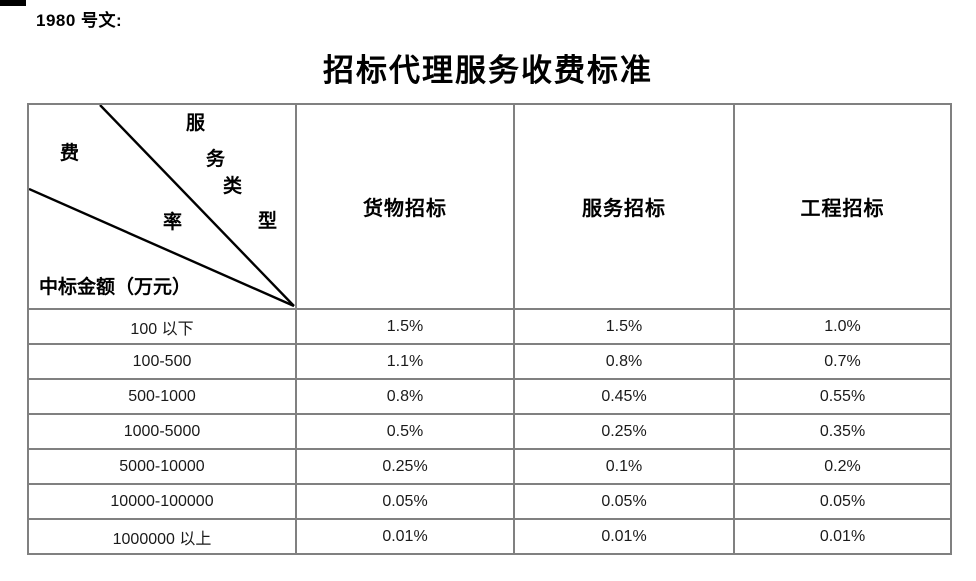 This screenshot has width=976, height=581. I want to click on amount-range-cell: 100-500, so click(162, 361).